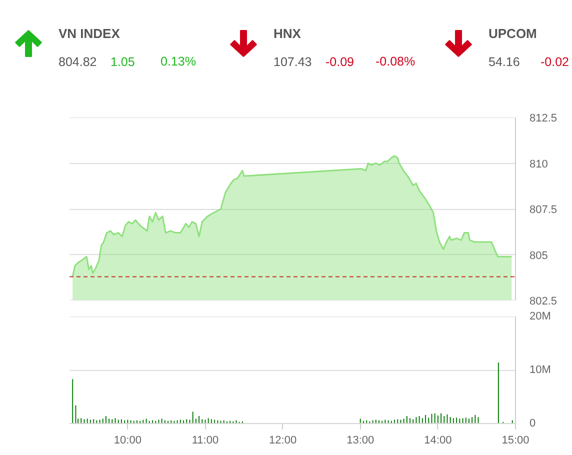 Image resolution: width=572 pixels, height=455 pixels. What do you see at coordinates (288, 33) in the screenshot?
I see `category-label: HNX` at bounding box center [288, 33].